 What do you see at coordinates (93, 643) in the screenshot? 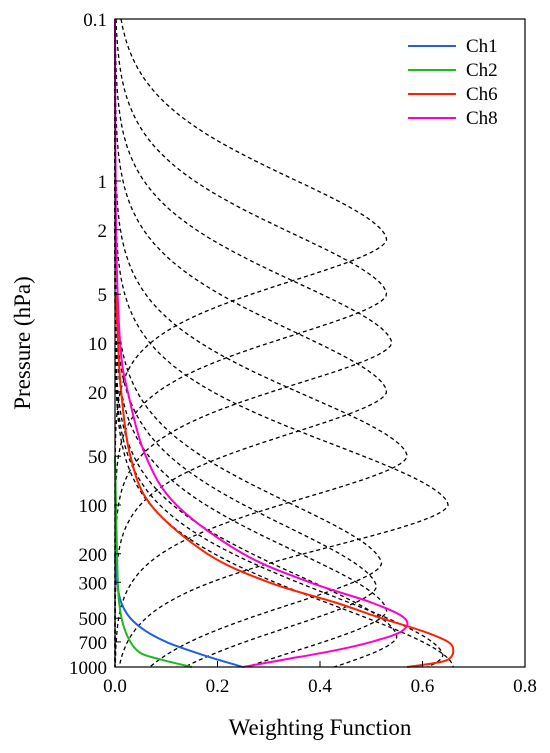
I see `y-tick-label: 700` at bounding box center [93, 643].